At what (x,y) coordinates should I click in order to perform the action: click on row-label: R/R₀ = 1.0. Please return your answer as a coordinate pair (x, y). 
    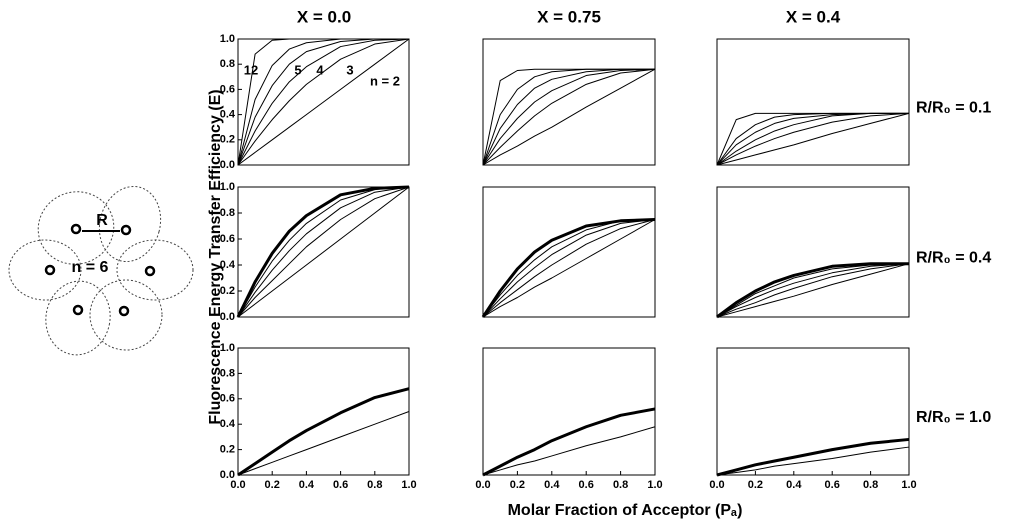
    Looking at the image, I should click on (953, 417).